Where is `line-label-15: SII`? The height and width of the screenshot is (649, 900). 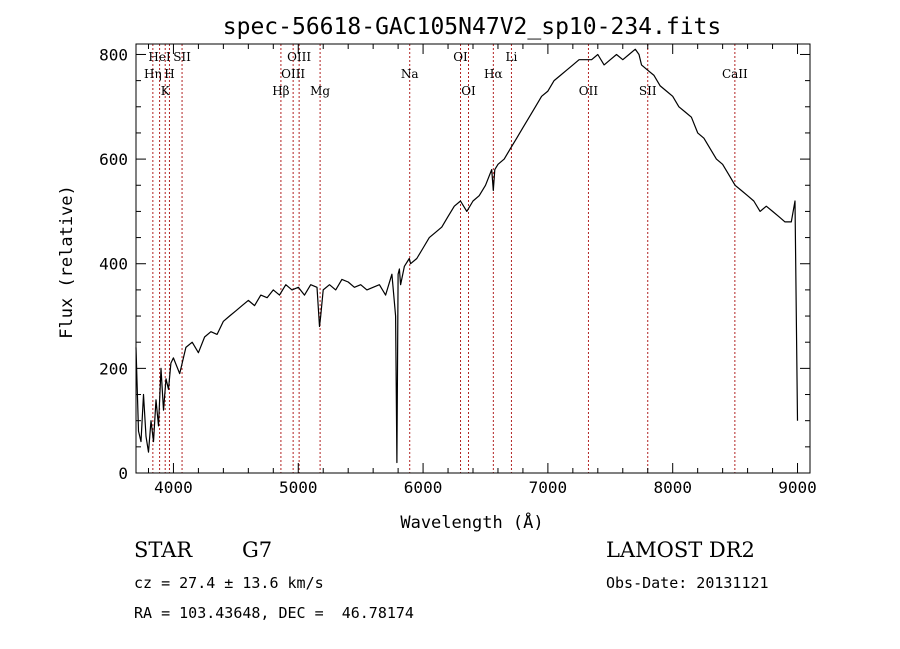
line-label-15: SII is located at coordinates (648, 91).